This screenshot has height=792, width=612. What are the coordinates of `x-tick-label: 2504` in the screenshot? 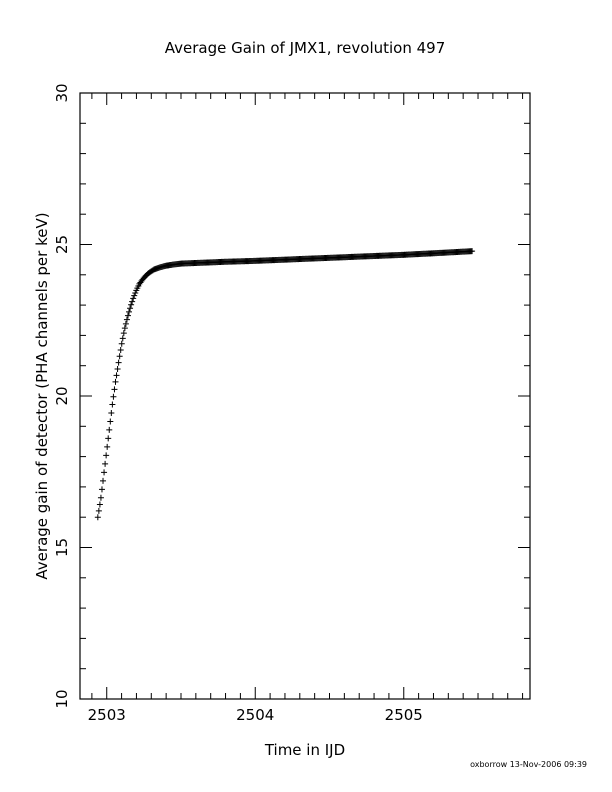 It's located at (255, 715).